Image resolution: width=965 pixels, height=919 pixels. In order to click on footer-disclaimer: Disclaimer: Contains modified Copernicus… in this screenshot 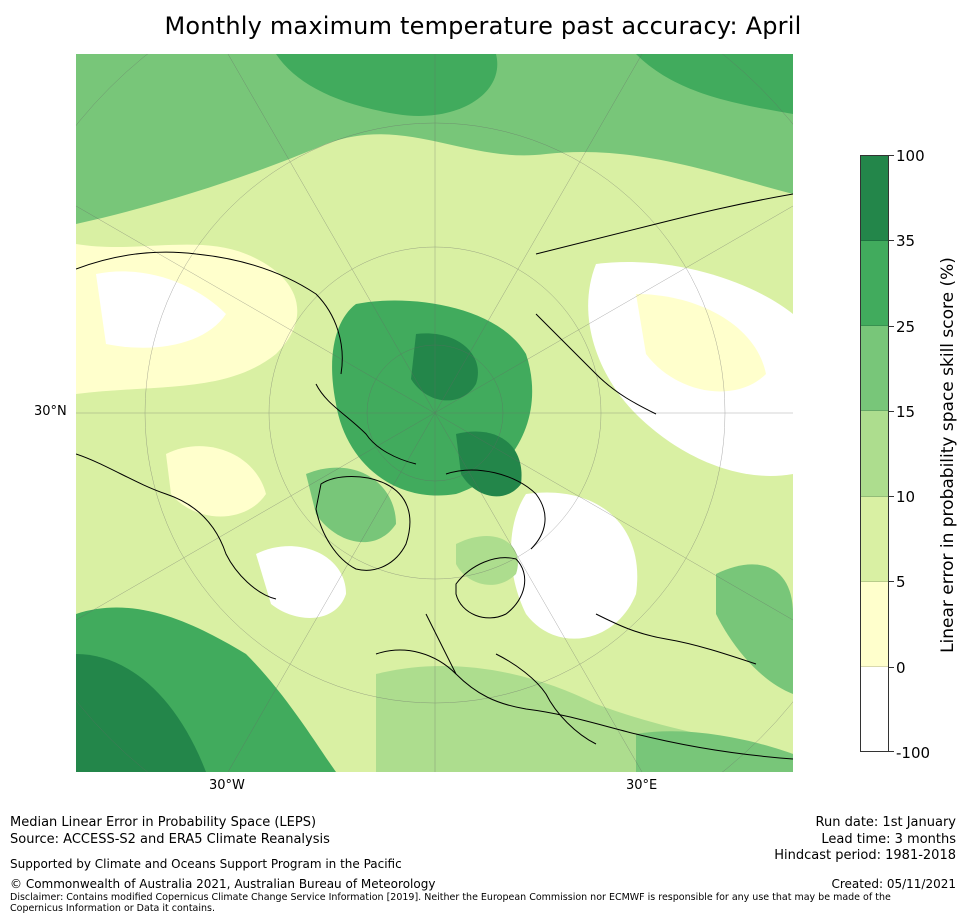, I will do `click(450, 903)`.